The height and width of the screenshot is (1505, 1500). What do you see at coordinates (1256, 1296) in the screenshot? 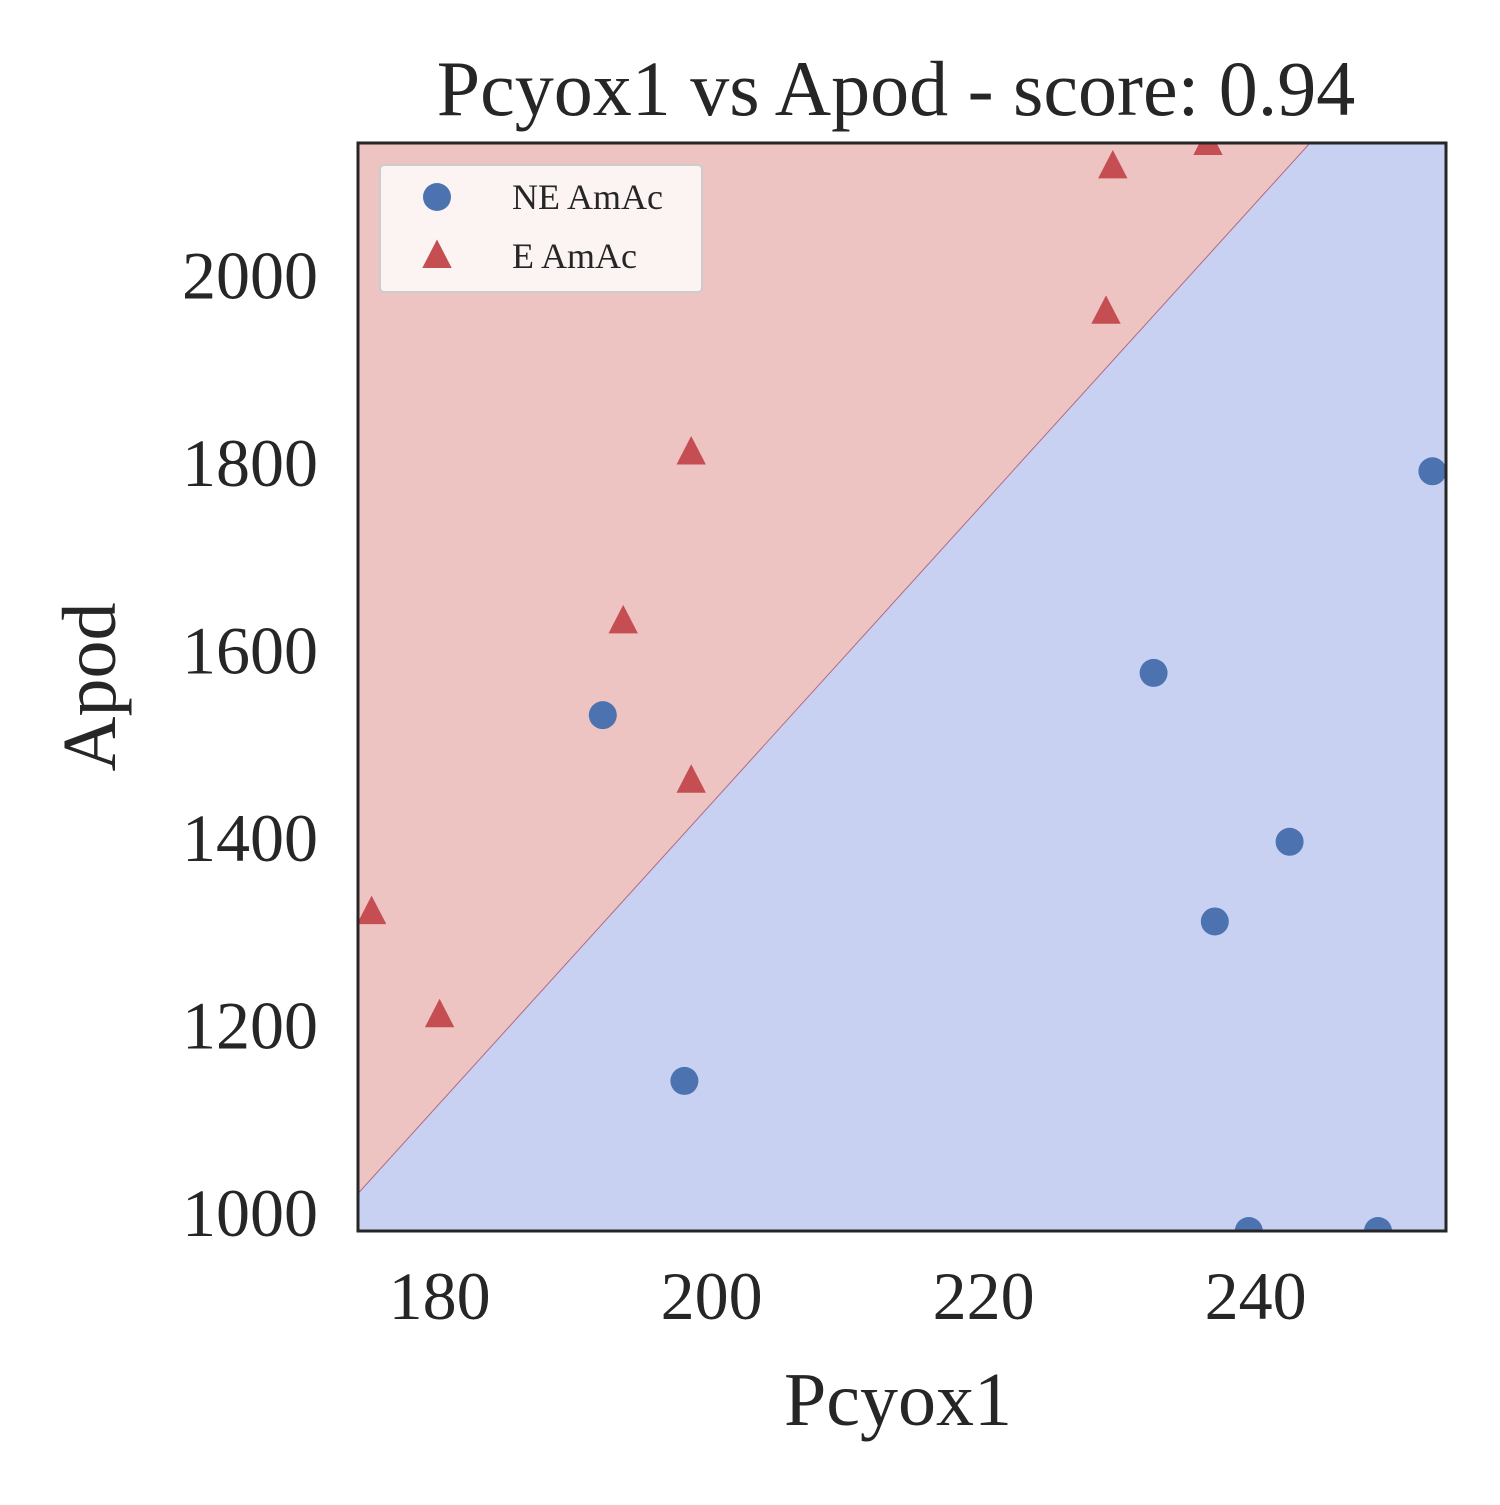
I see `x-tick-label: 240` at bounding box center [1256, 1296].